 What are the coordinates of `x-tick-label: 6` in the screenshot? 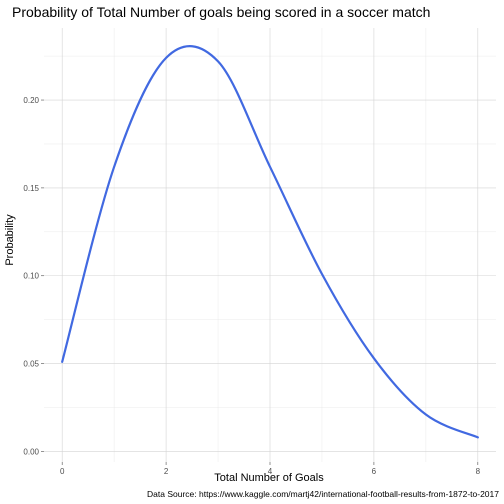 It's located at (374, 471).